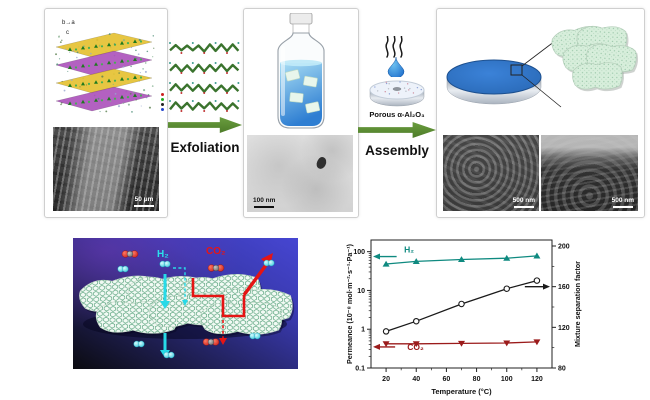  What do you see at coordinates (205, 147) in the screenshot?
I see `exfoliation-label: Exfoliation` at bounding box center [205, 147].